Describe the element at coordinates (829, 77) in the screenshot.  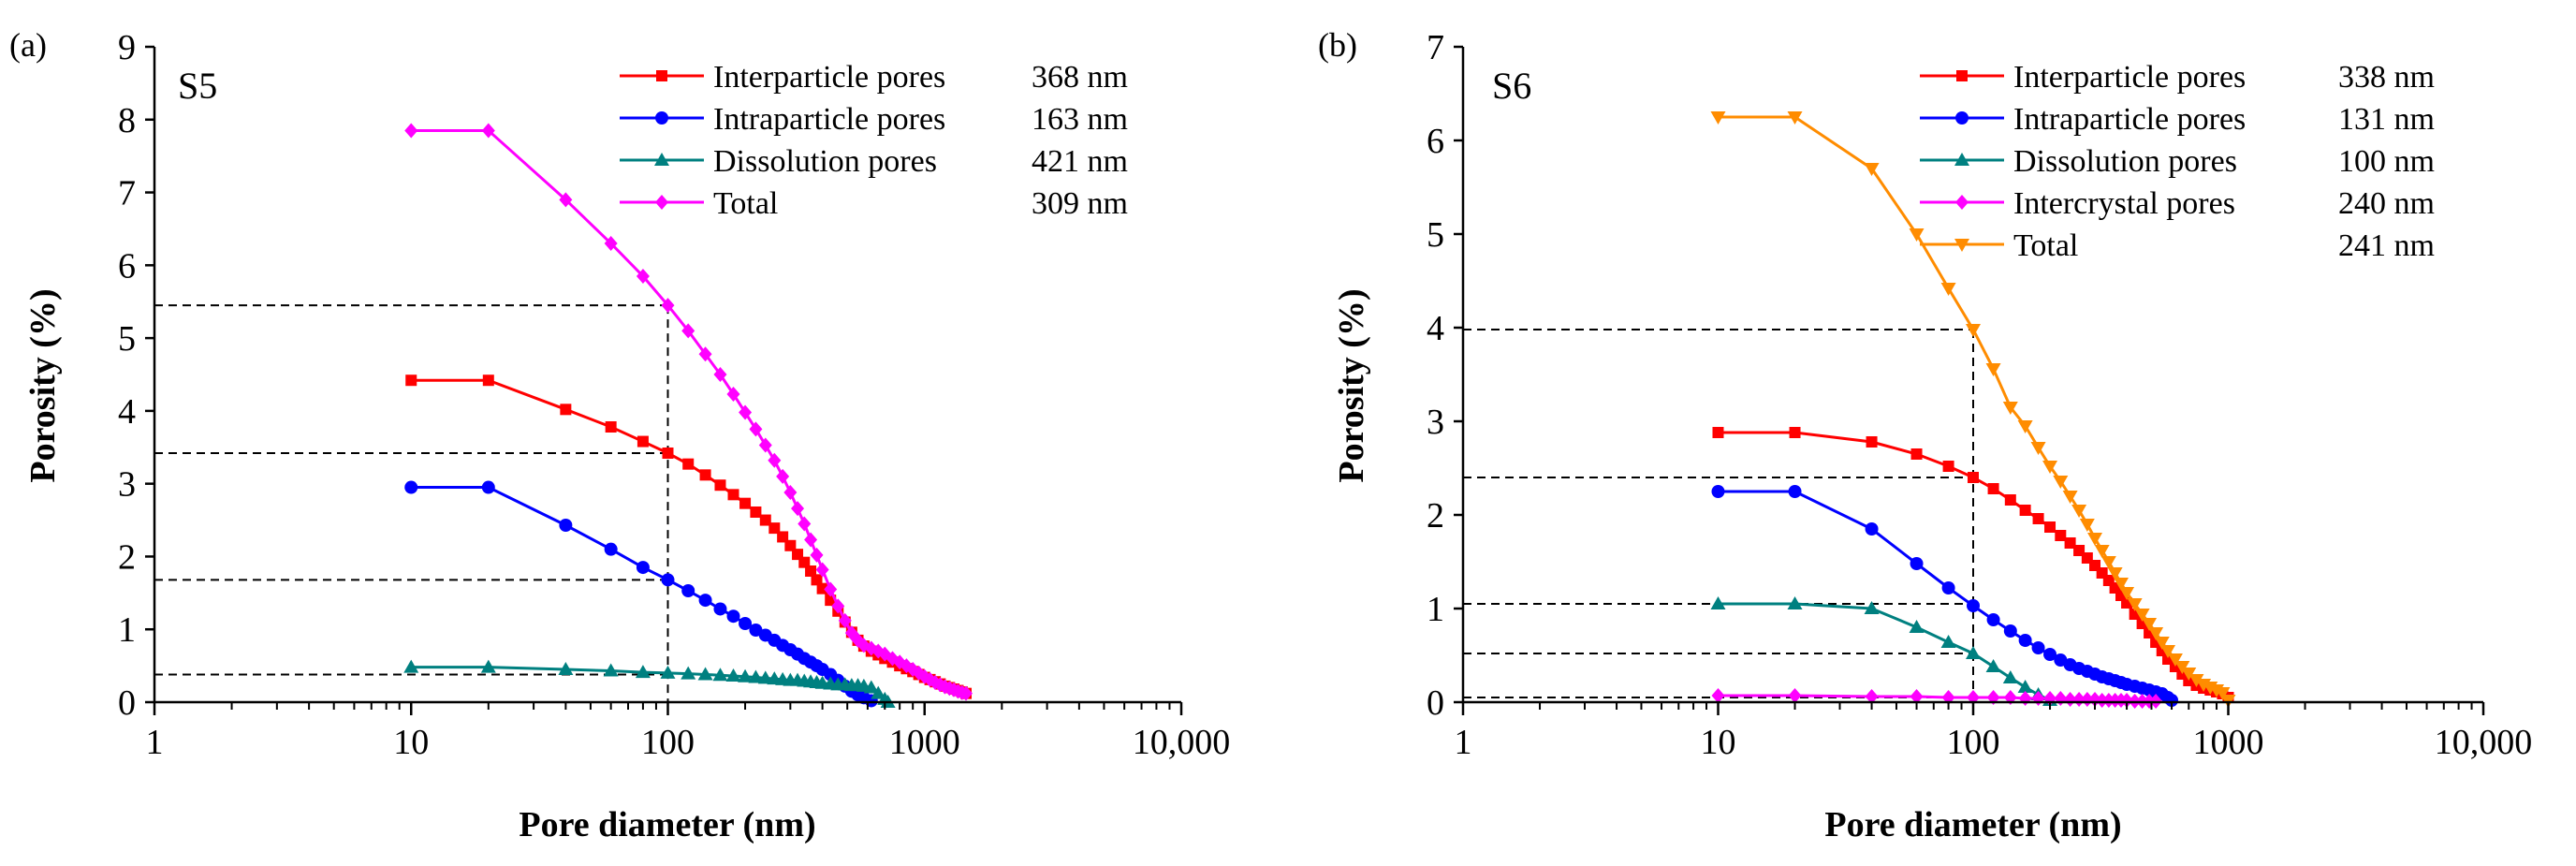
I see `legend-label: Interparticle pores` at that location.